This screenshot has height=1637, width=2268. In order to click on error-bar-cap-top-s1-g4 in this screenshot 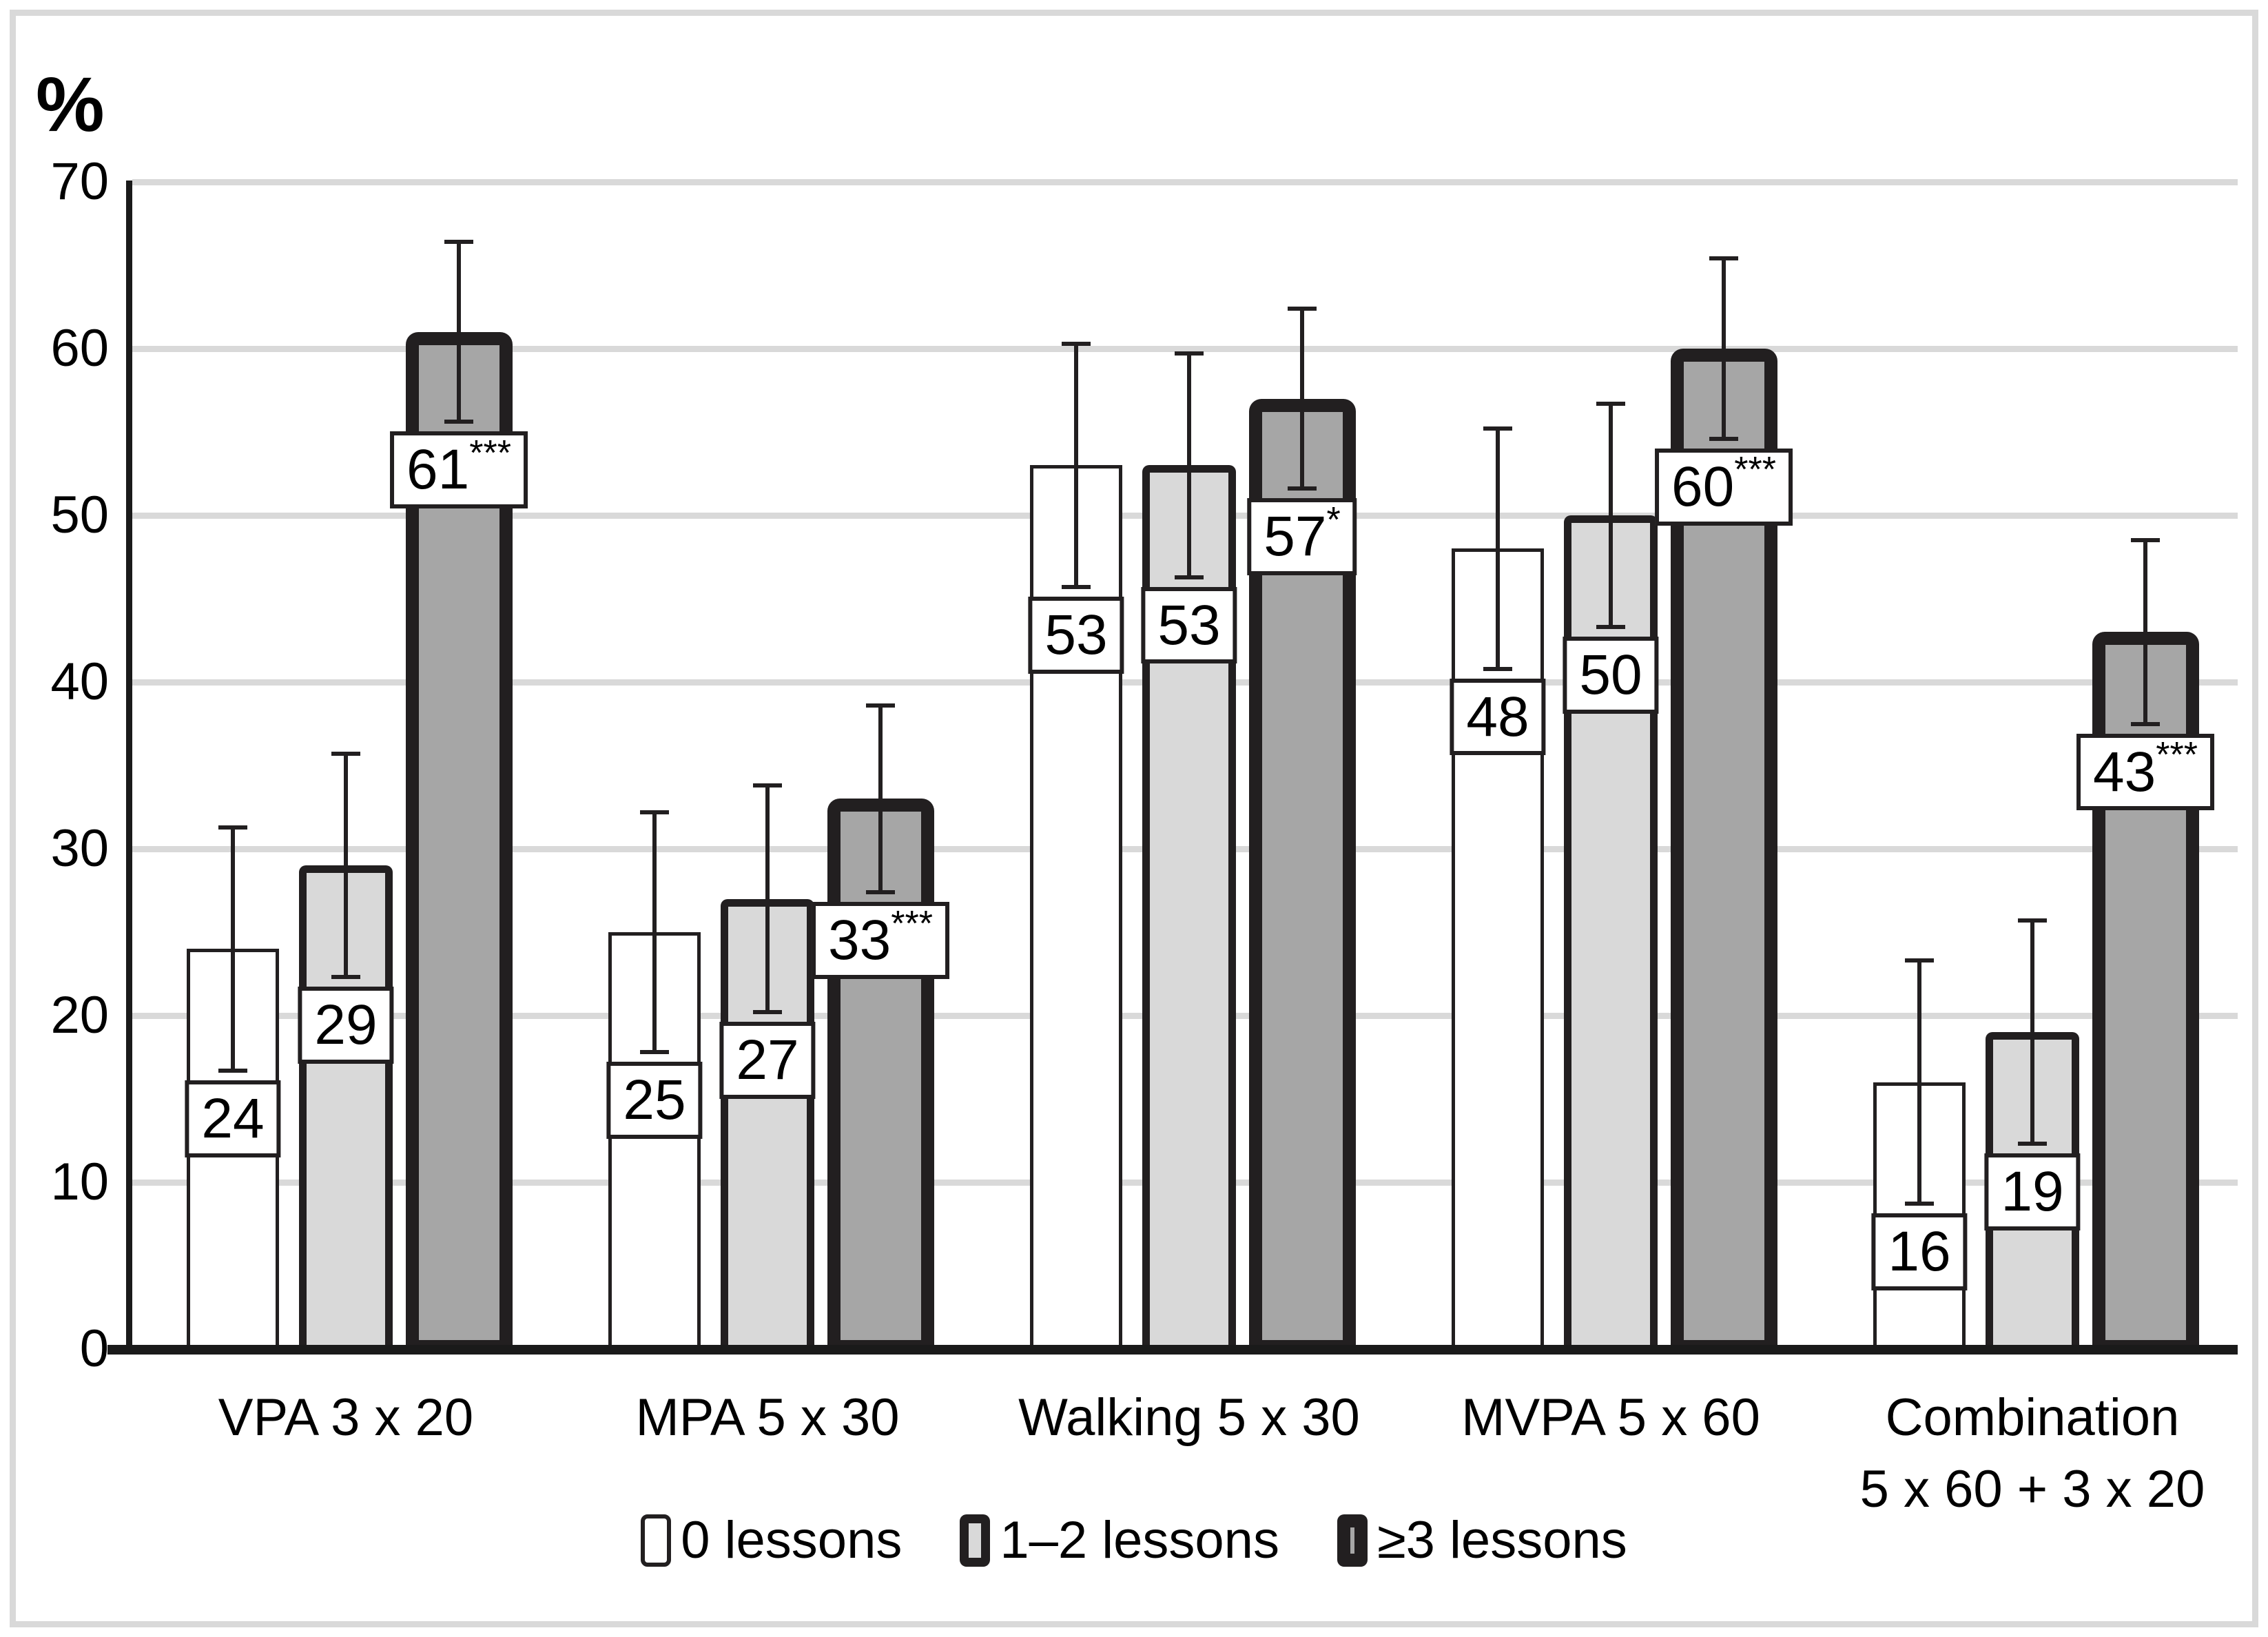, I will do `click(2032, 920)`.